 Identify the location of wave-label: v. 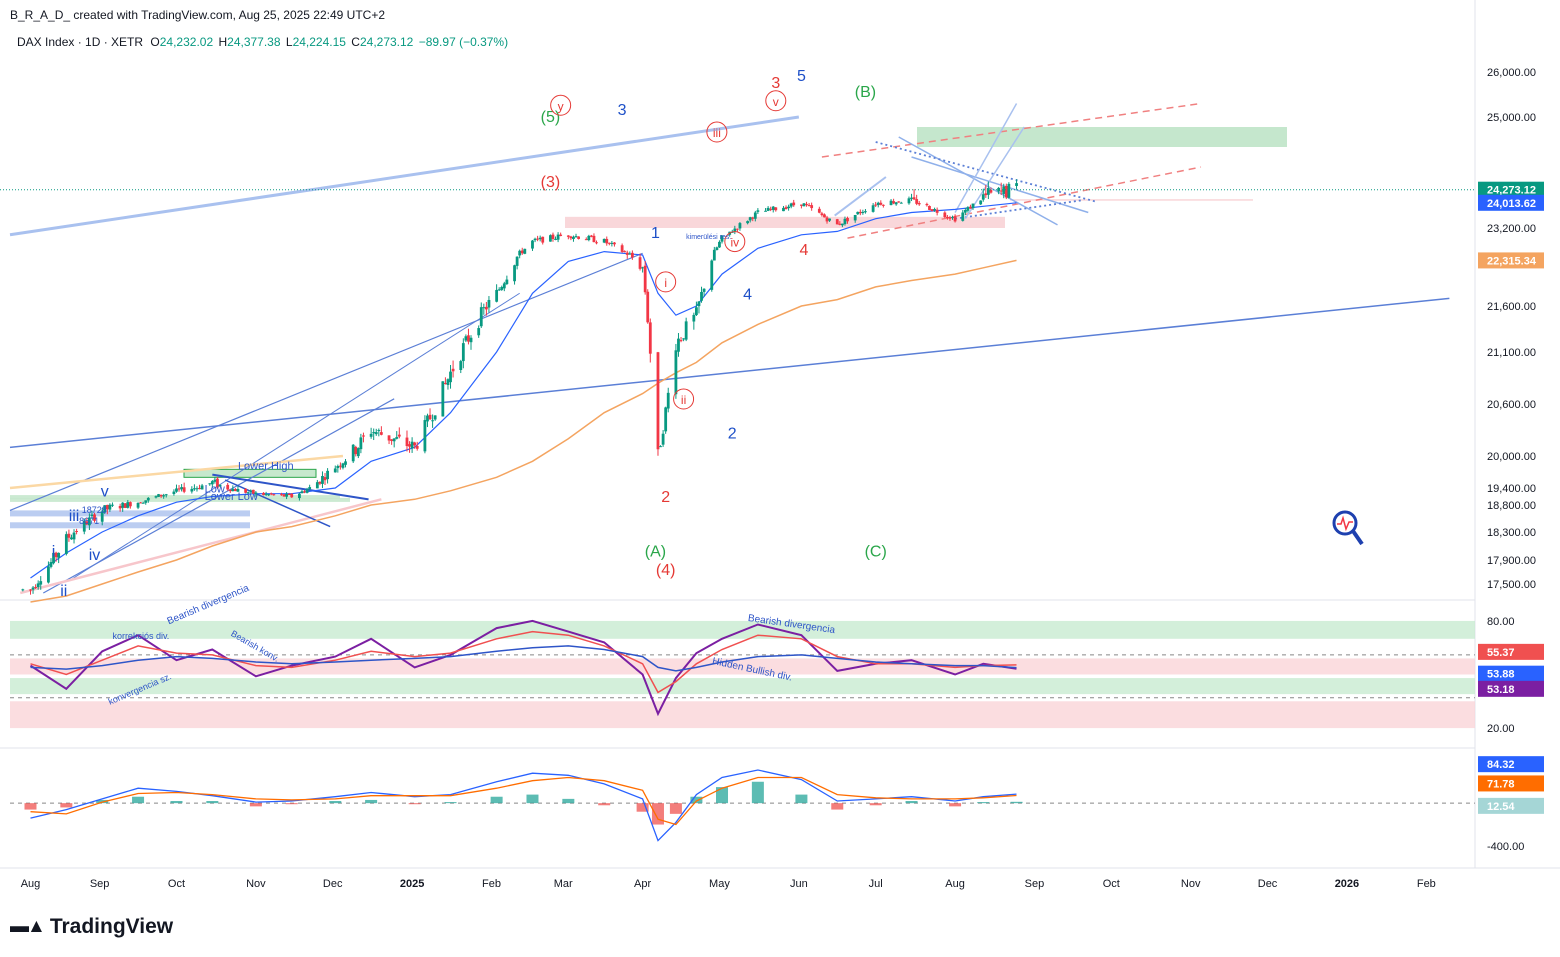
(776, 102).